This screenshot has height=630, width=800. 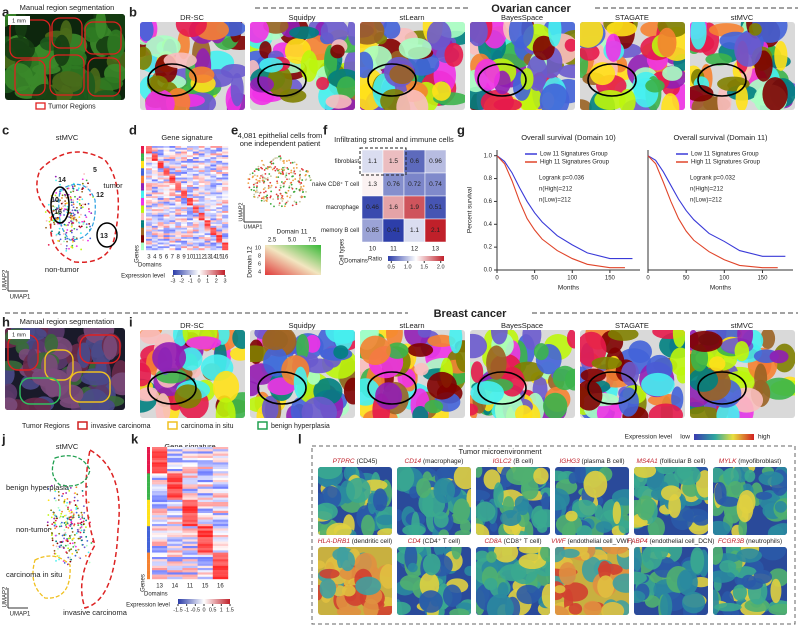 What do you see at coordinates (6, 279) in the screenshot?
I see `axis-label: UMAP2` at bounding box center [6, 279].